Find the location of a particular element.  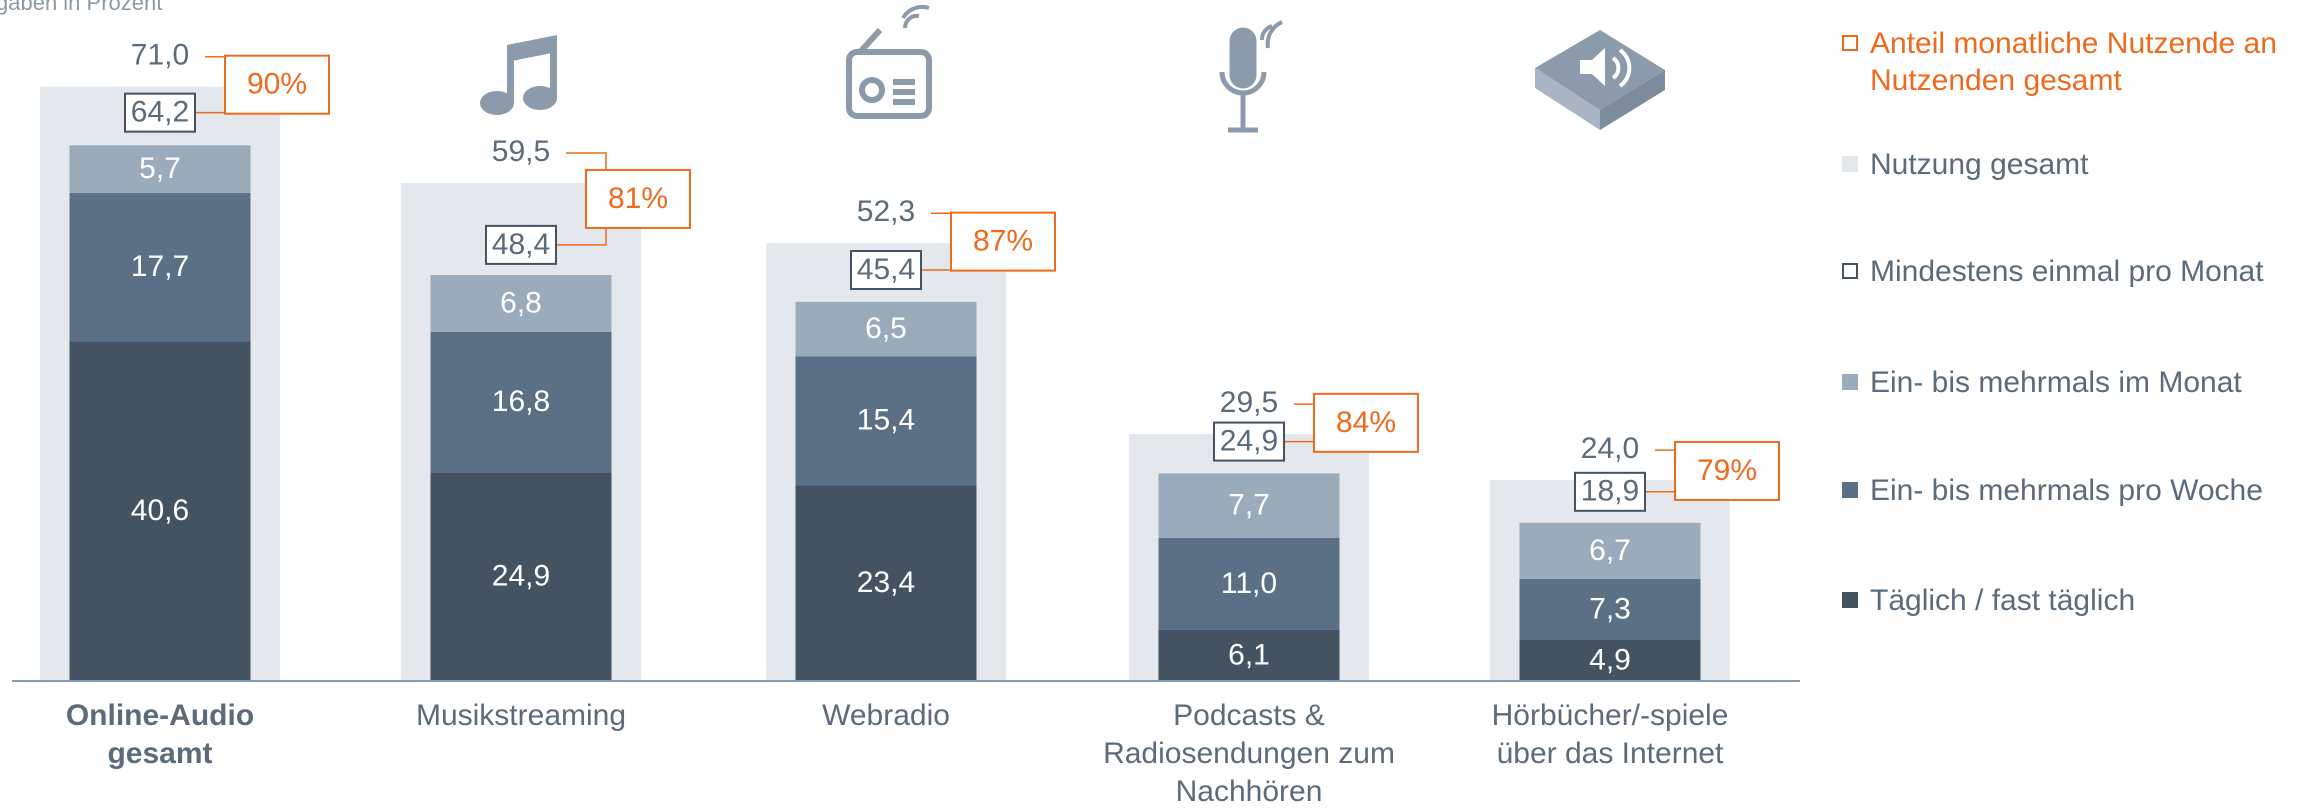

value-label: 6,8 is located at coordinates (521, 302).